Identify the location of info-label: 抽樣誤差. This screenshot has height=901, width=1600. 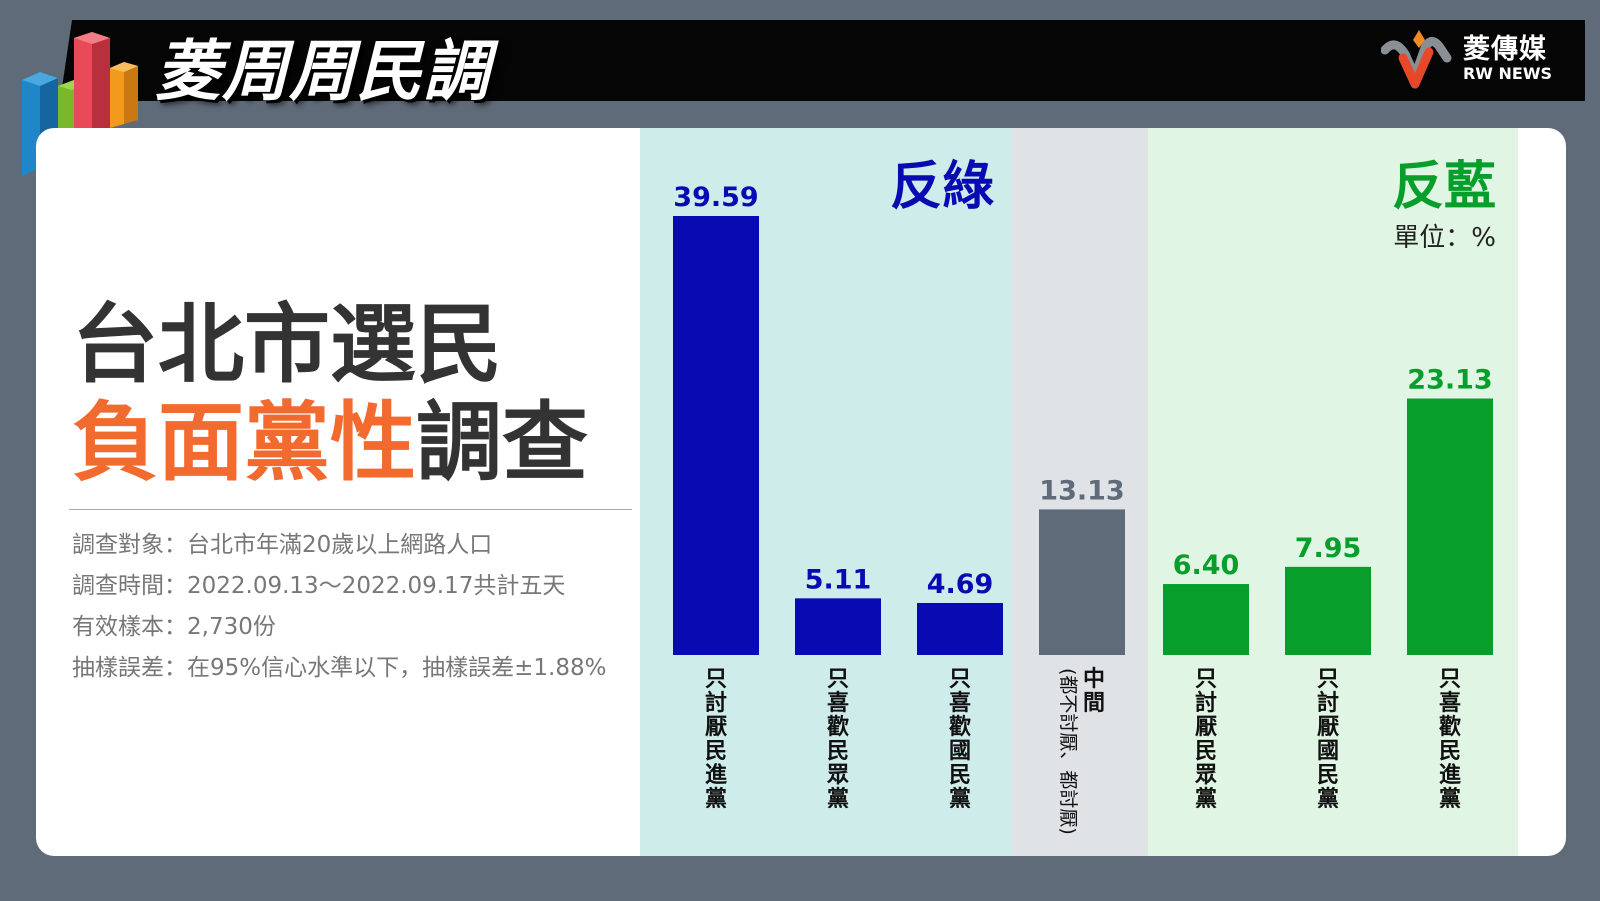
(118, 668).